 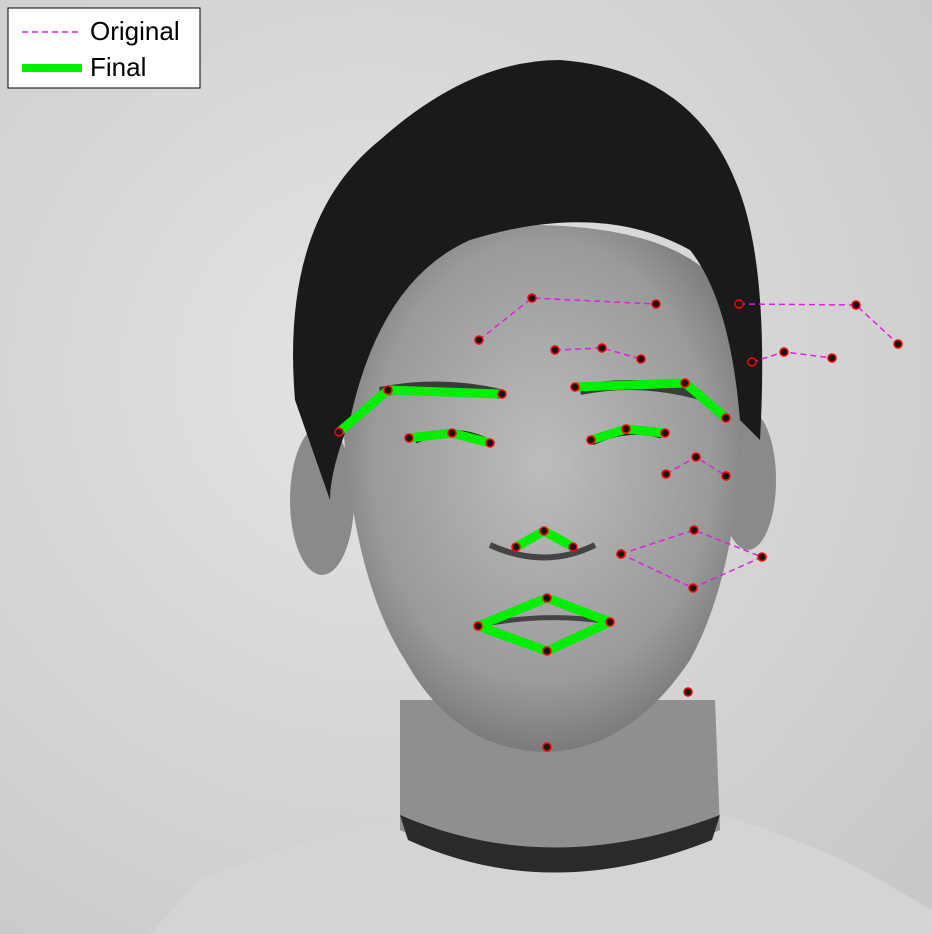 I want to click on original-eye, so click(x=598, y=353).